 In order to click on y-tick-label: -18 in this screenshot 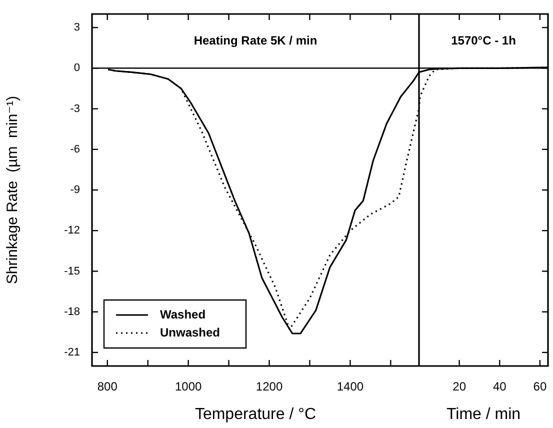, I will do `click(72, 312)`.